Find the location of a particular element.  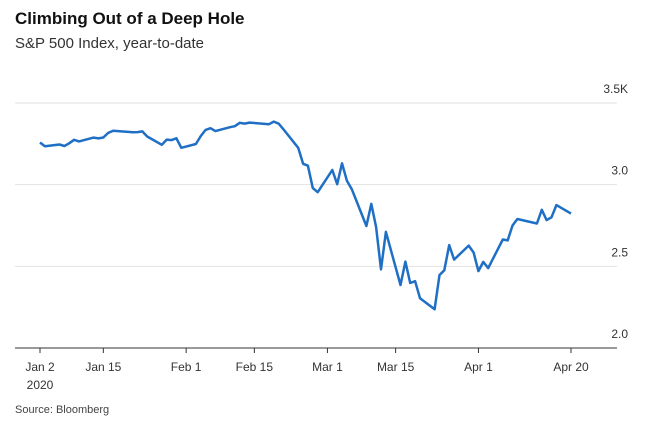

x-tick-label: Feb 1 is located at coordinates (186, 367).